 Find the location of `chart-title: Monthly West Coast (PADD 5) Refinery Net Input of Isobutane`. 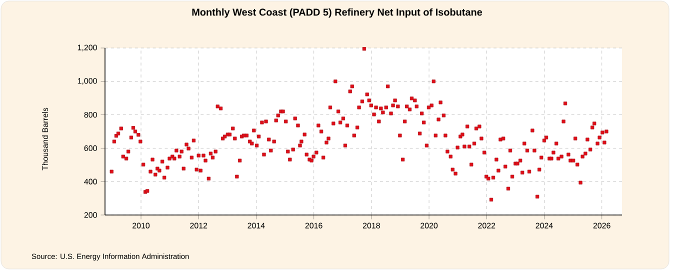

chart-title: Monthly West Coast (PADD 5) Refinery Net Input of Isobutane is located at coordinates (337, 13).